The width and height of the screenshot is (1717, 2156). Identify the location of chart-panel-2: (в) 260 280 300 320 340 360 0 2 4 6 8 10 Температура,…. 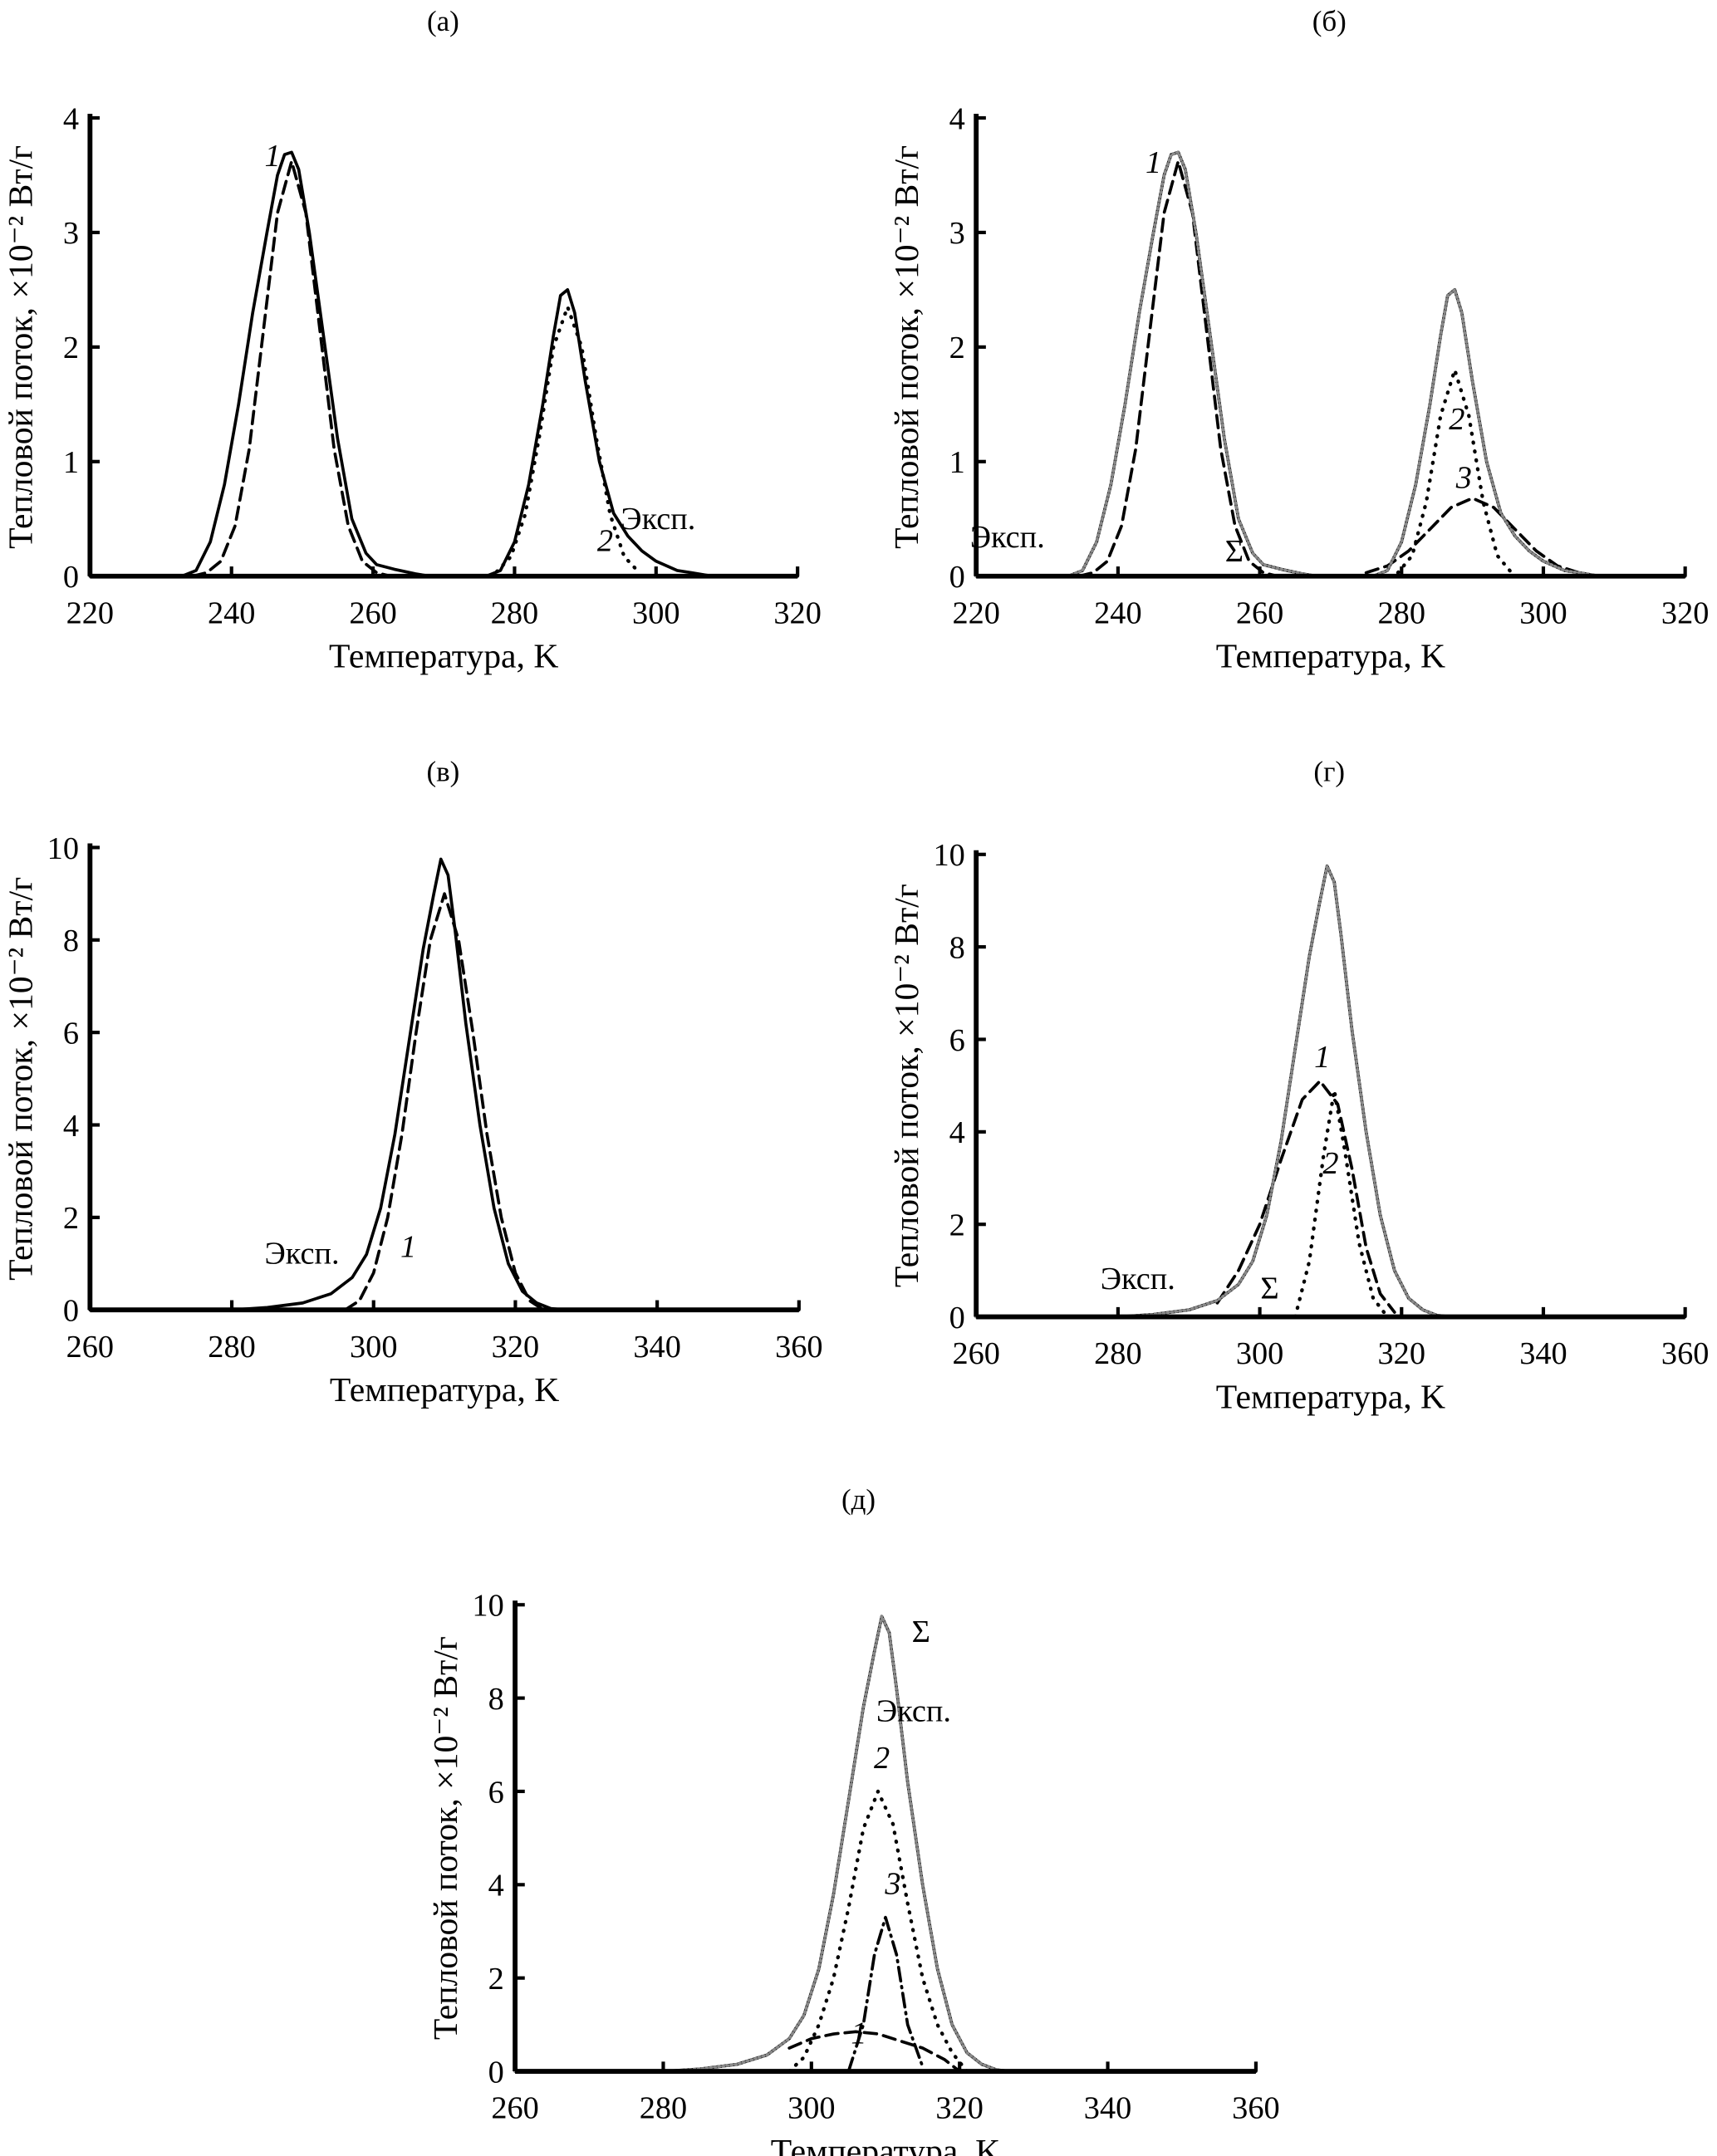
(412, 1082).